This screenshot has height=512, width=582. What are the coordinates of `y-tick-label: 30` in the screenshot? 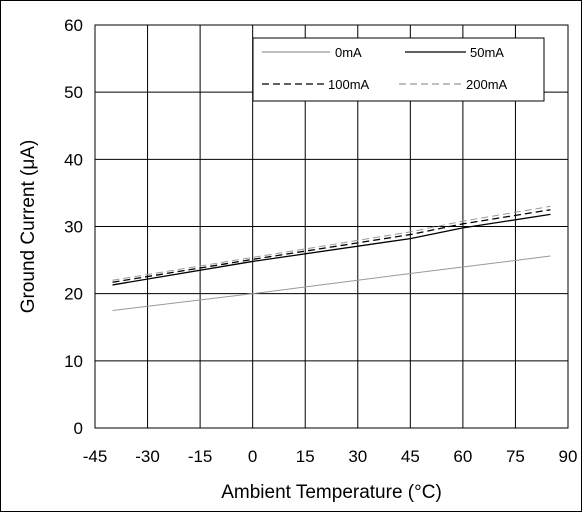 It's located at (73, 227).